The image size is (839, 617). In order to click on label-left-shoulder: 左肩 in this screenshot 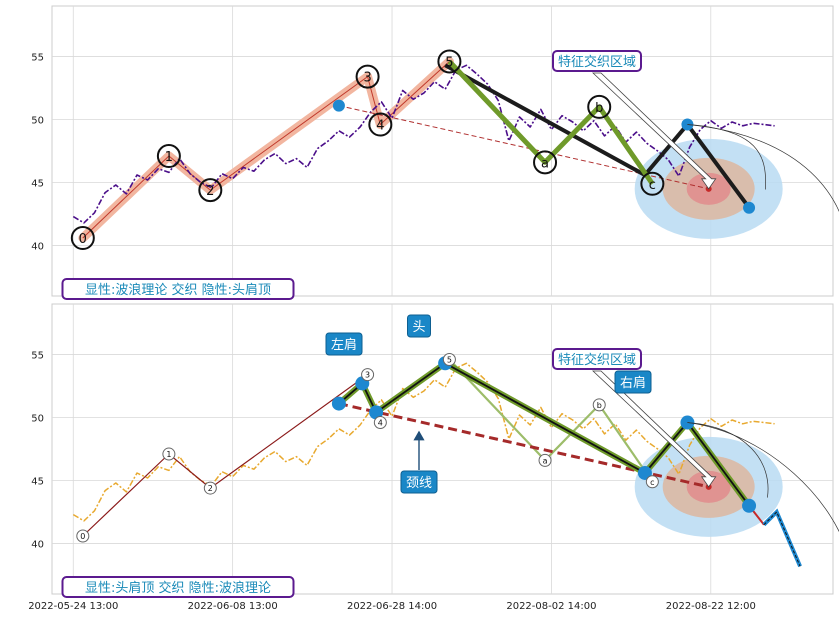, I will do `click(344, 345)`.